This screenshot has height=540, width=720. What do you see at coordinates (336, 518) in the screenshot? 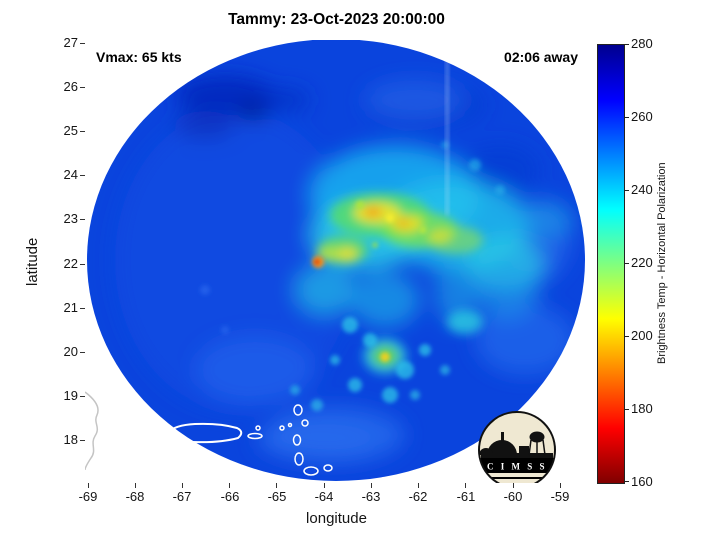
I see `x-axis-label: longitude` at bounding box center [336, 518].